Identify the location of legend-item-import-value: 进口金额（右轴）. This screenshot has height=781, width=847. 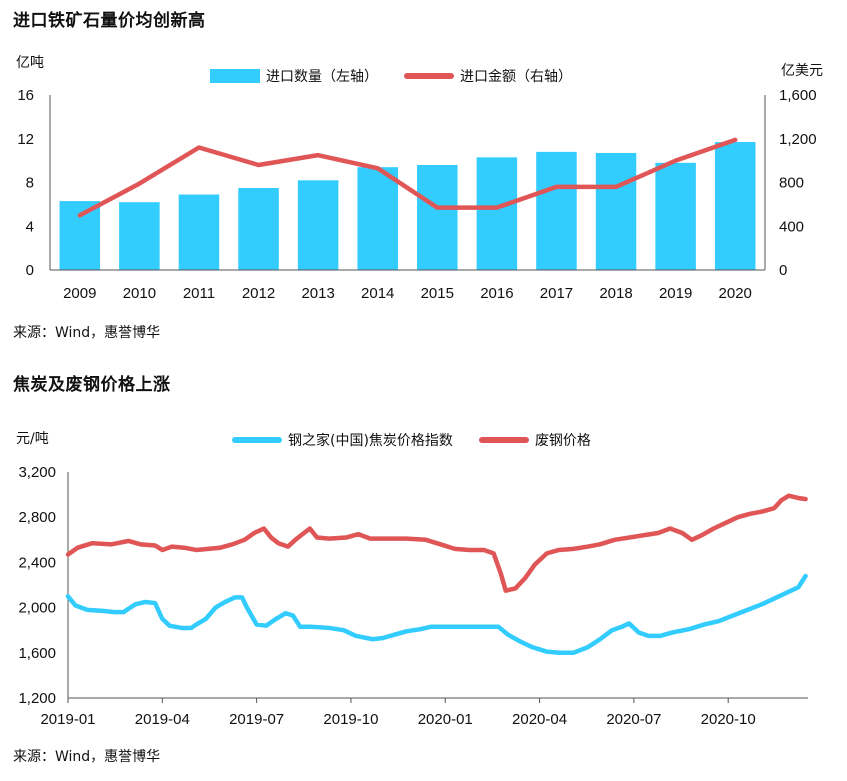
(488, 76).